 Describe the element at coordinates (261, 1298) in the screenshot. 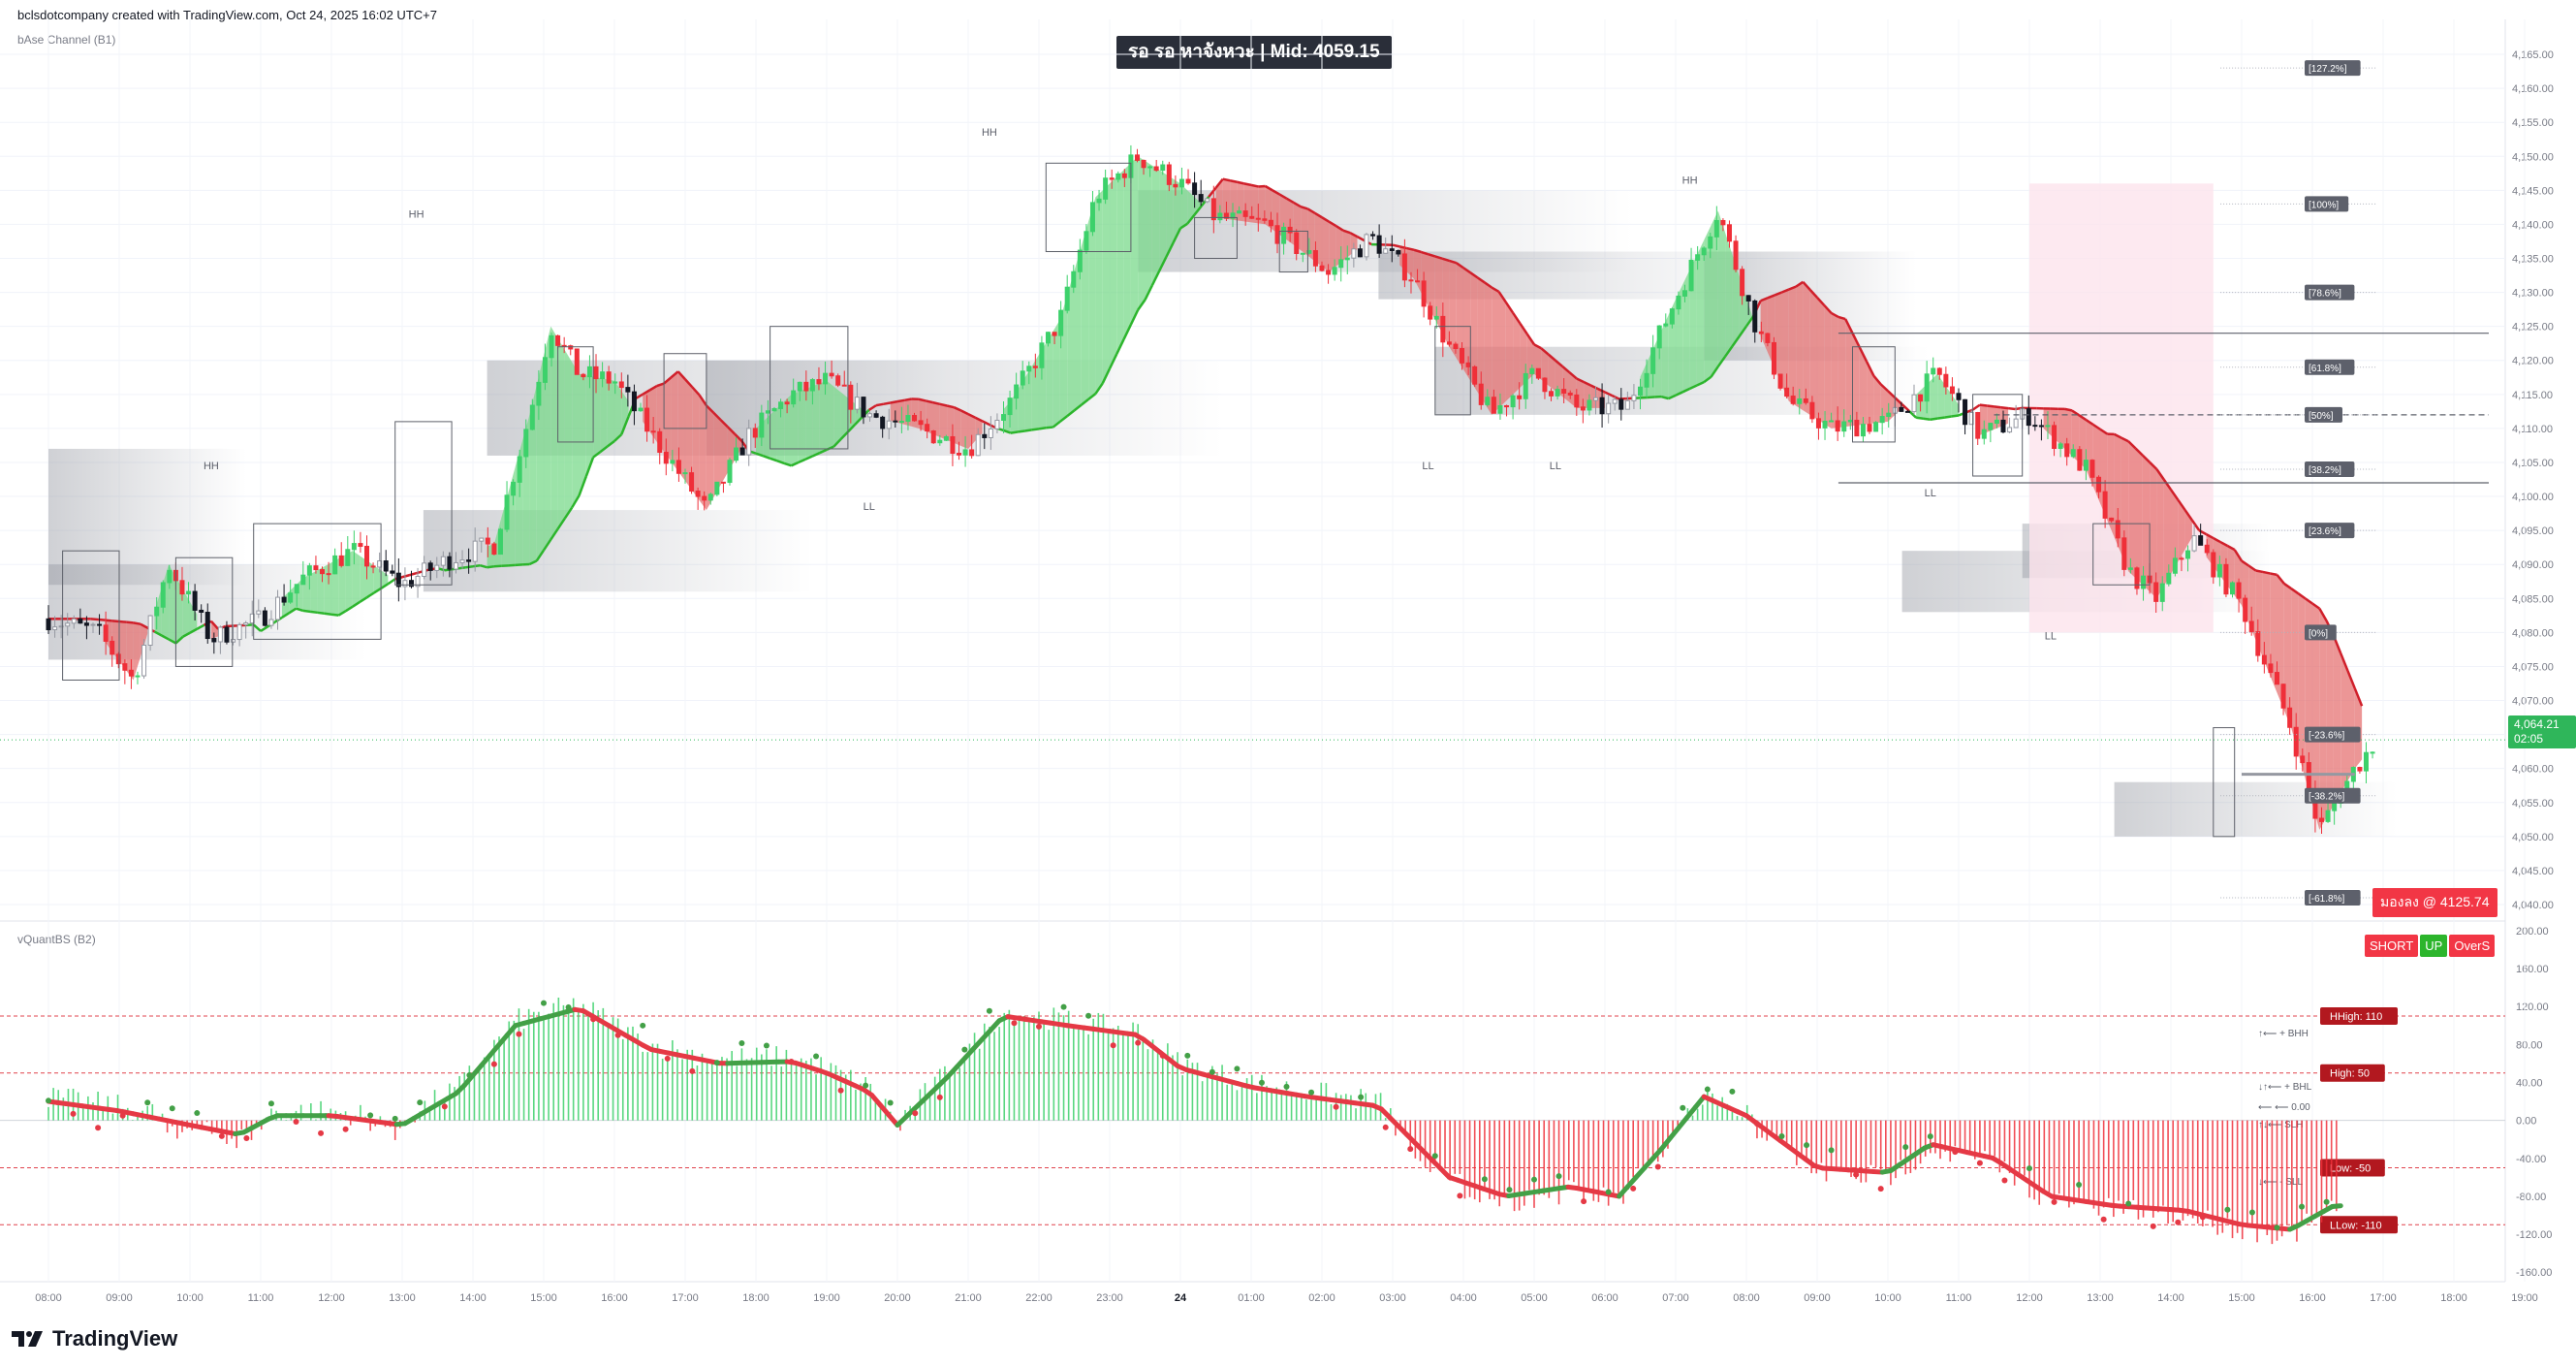

I see `time-tick-label: 11:00` at that location.